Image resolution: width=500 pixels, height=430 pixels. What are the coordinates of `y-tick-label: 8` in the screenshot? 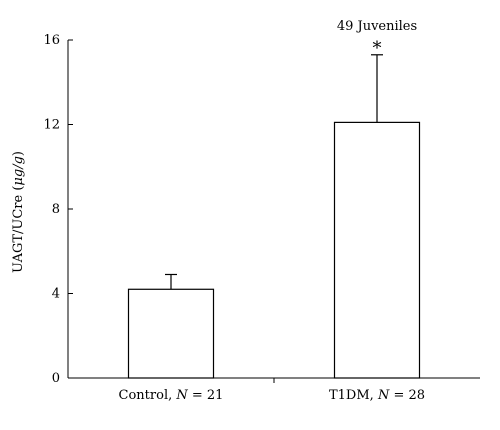 It's located at (56, 209).